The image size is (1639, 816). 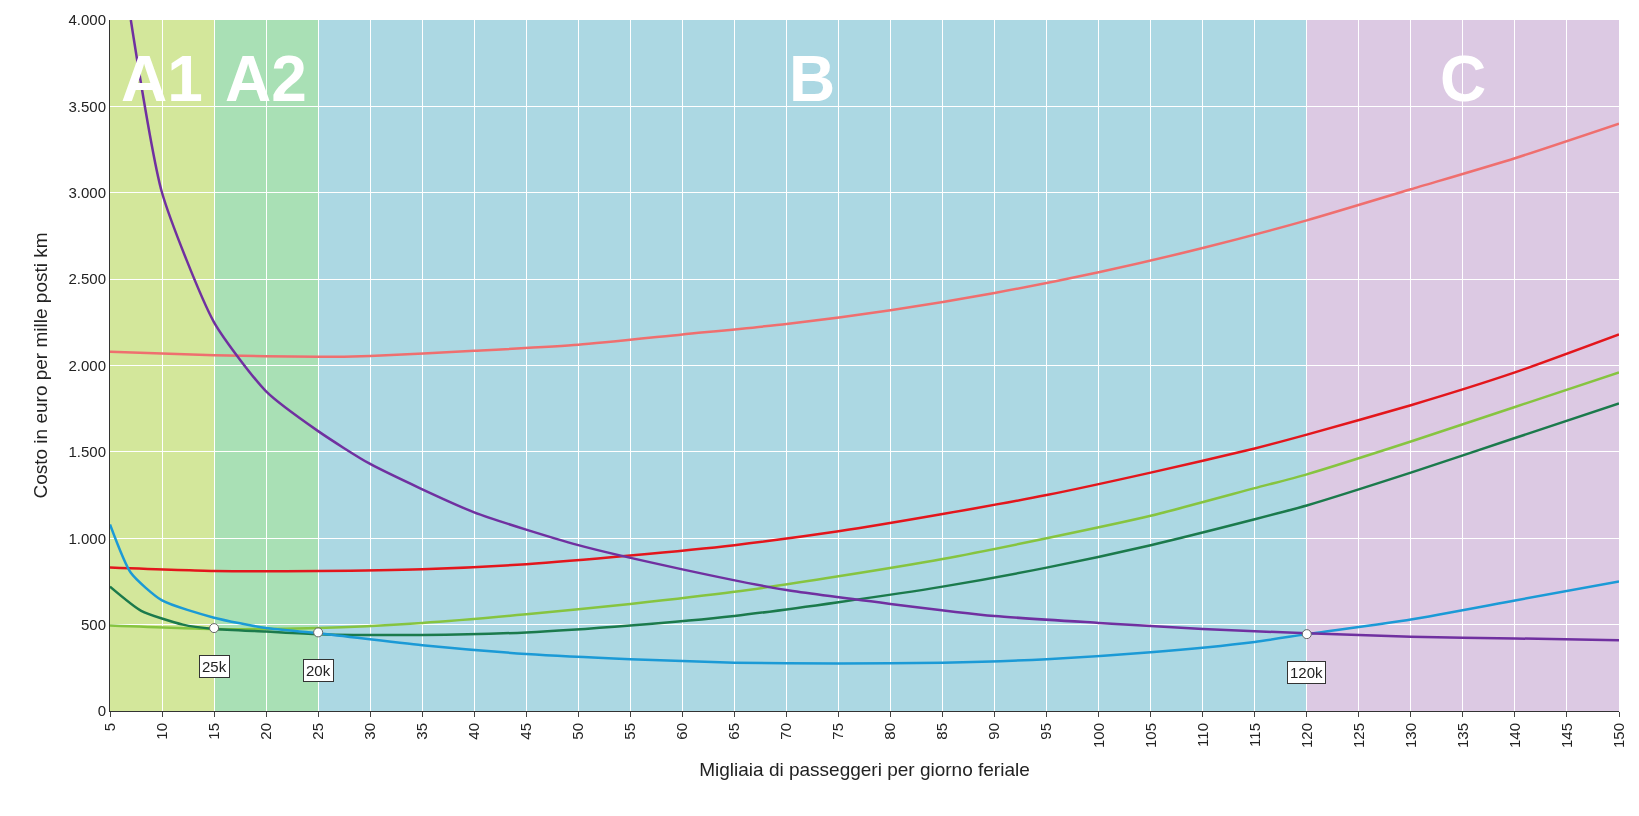 I want to click on x-tick-label: 120, so click(x=1306, y=736).